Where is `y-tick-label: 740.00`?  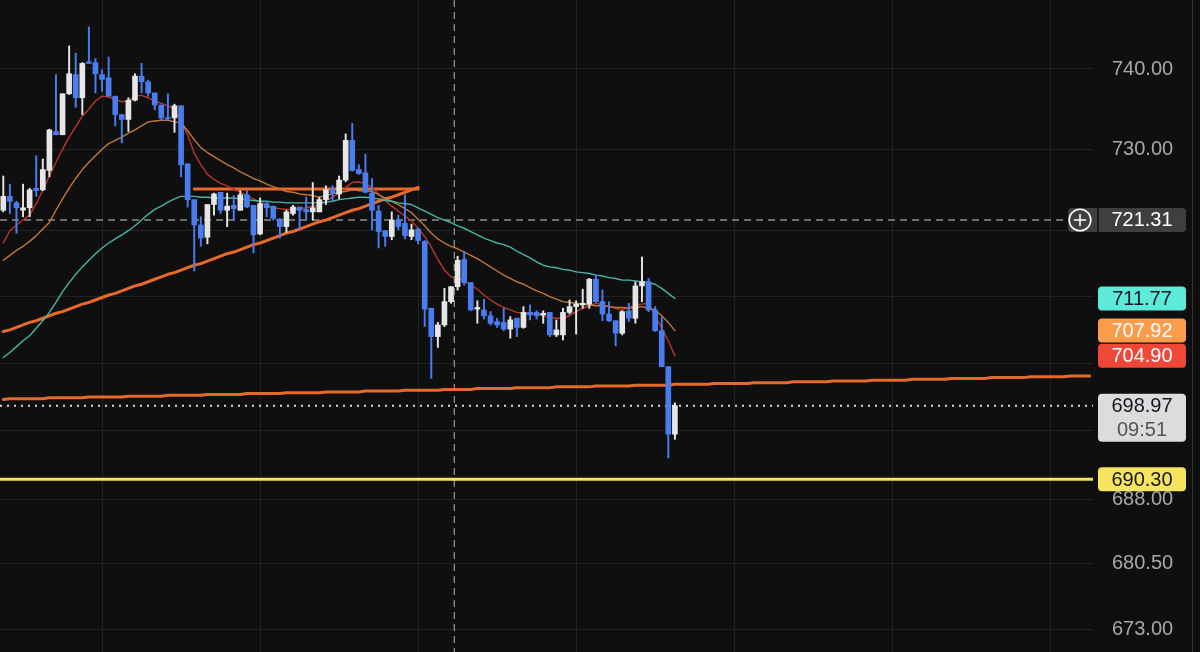
y-tick-label: 740.00 is located at coordinates (1143, 67).